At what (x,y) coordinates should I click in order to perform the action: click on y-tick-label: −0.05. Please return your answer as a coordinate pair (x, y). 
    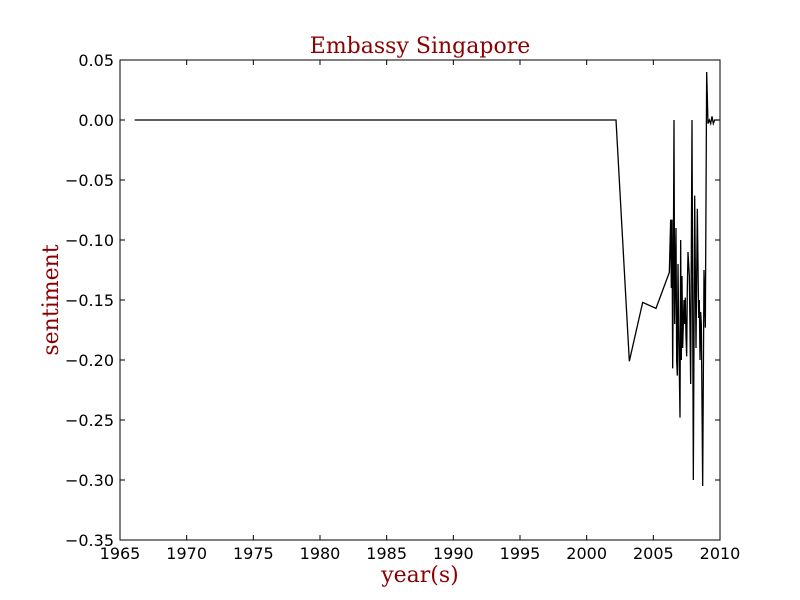
    Looking at the image, I should click on (89, 180).